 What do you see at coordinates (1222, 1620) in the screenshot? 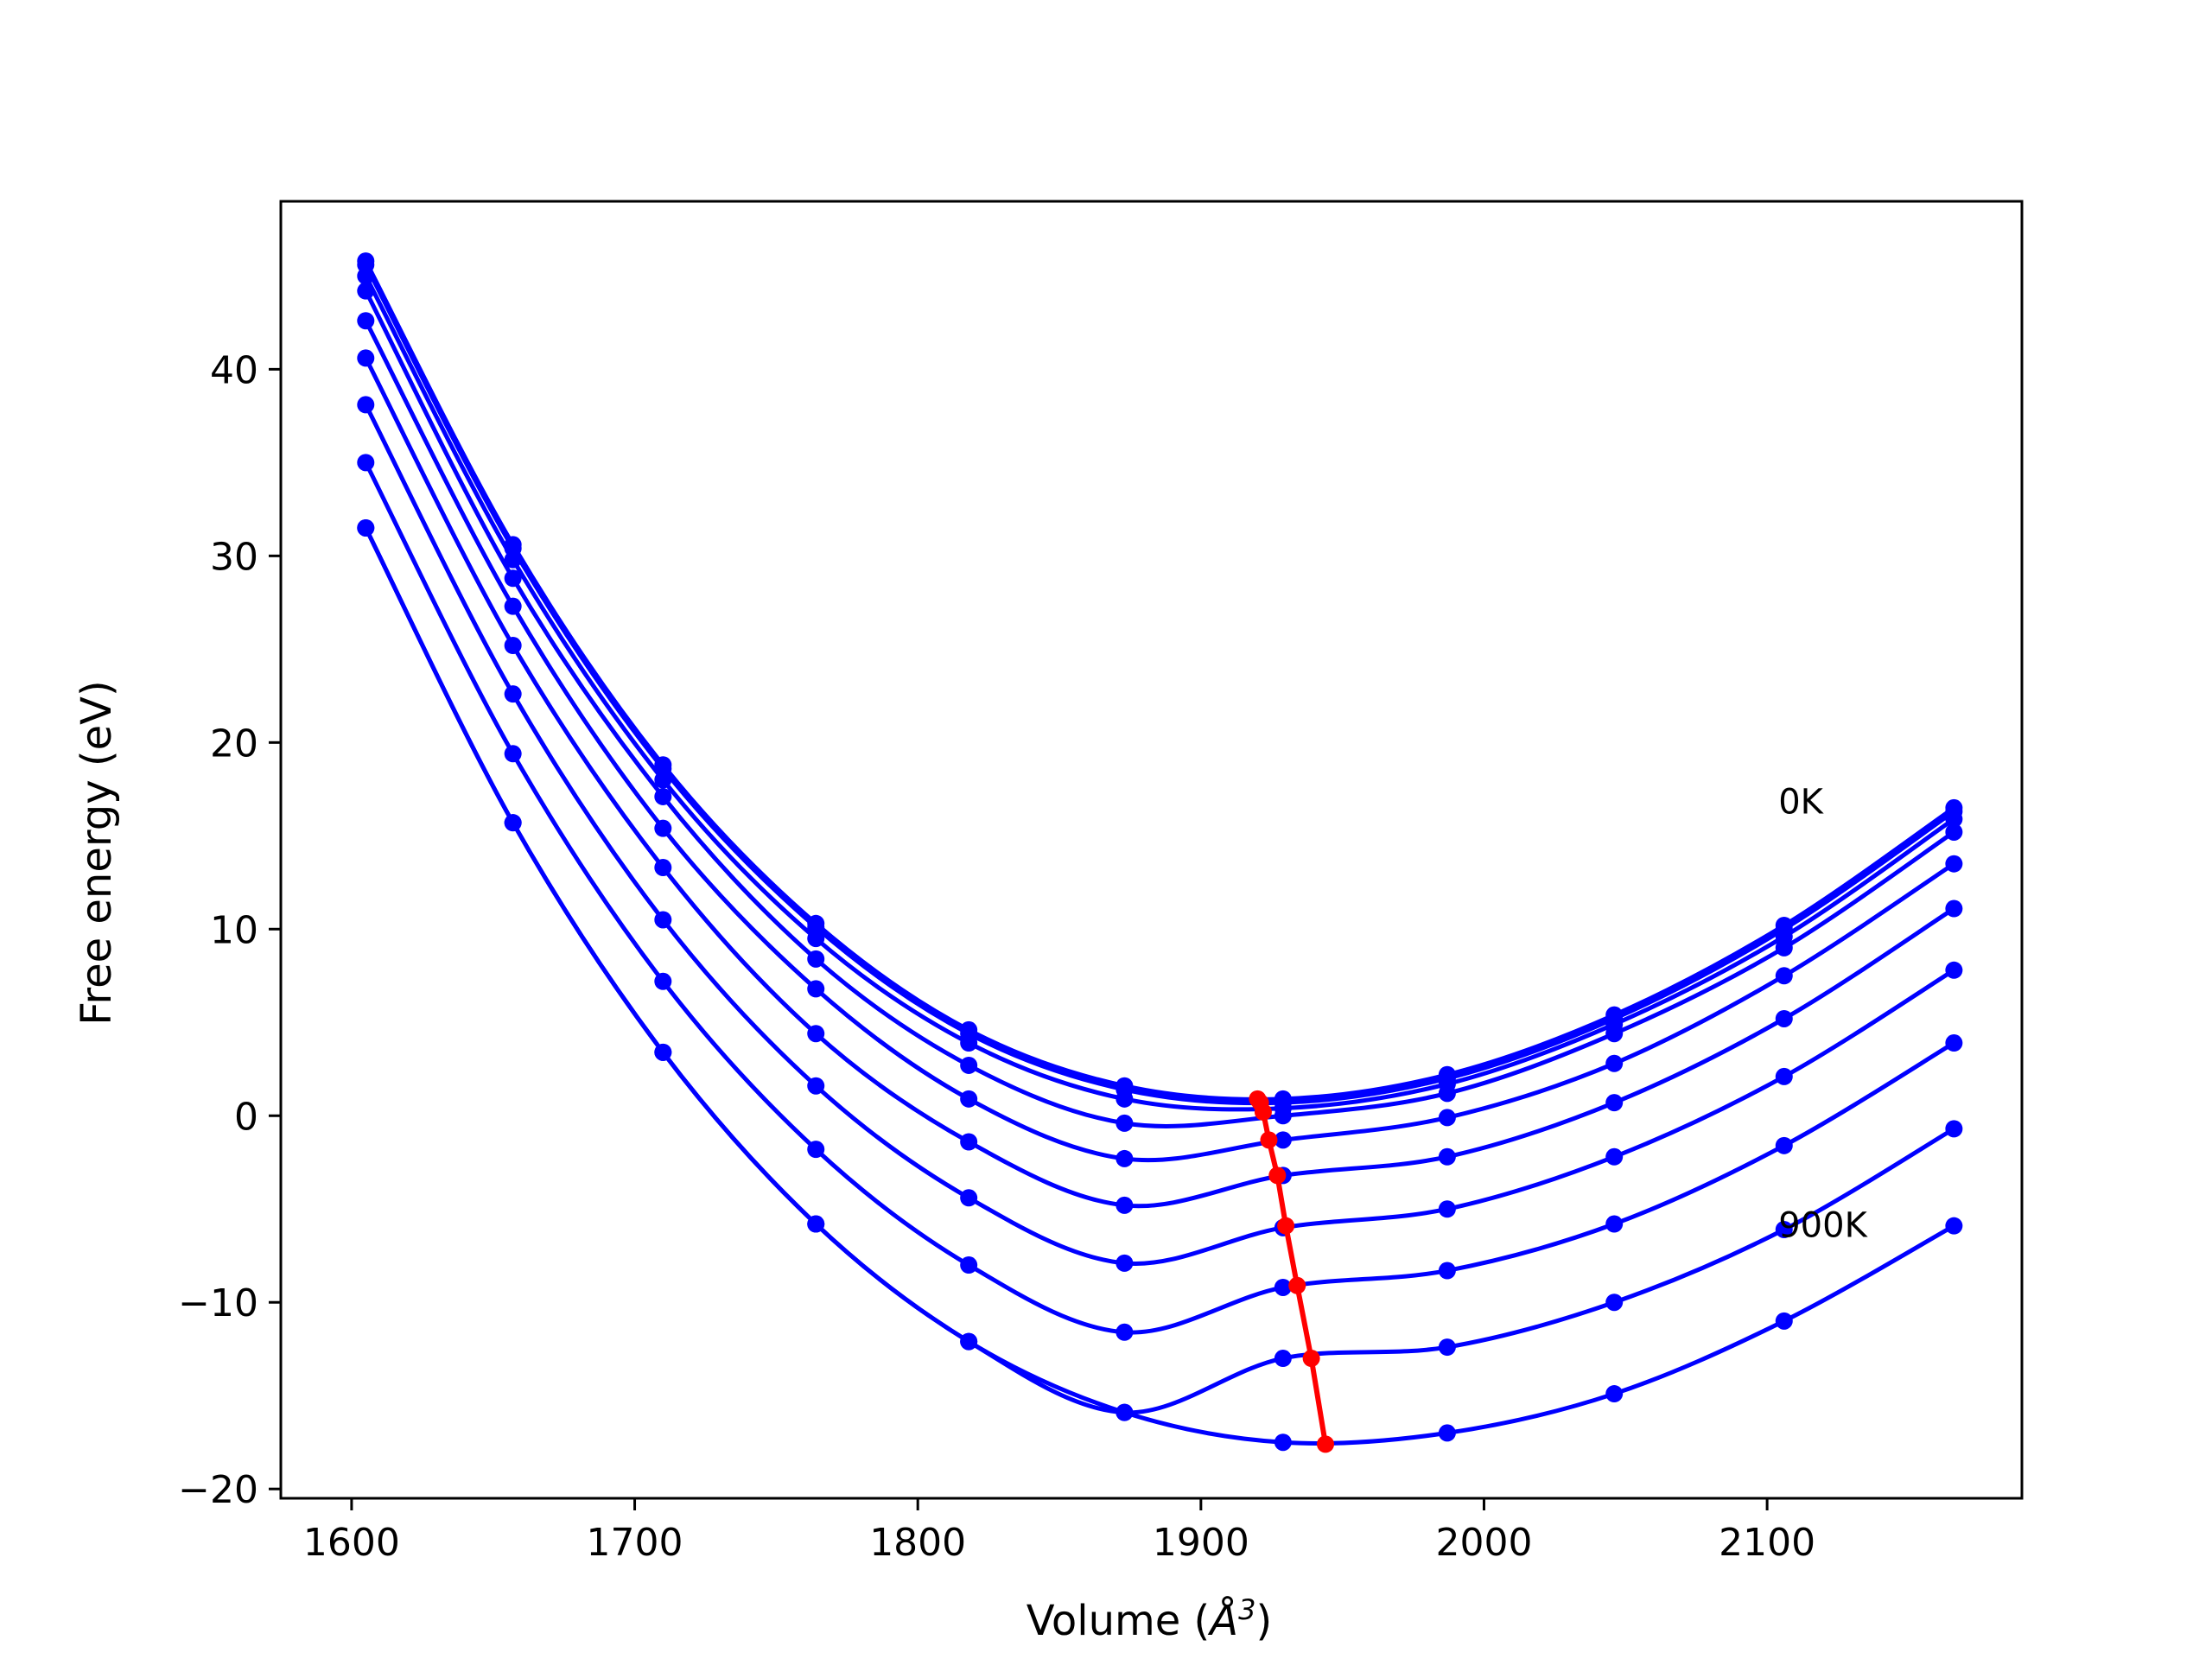
I see `x-axis-title-unit: Å` at bounding box center [1222, 1620].